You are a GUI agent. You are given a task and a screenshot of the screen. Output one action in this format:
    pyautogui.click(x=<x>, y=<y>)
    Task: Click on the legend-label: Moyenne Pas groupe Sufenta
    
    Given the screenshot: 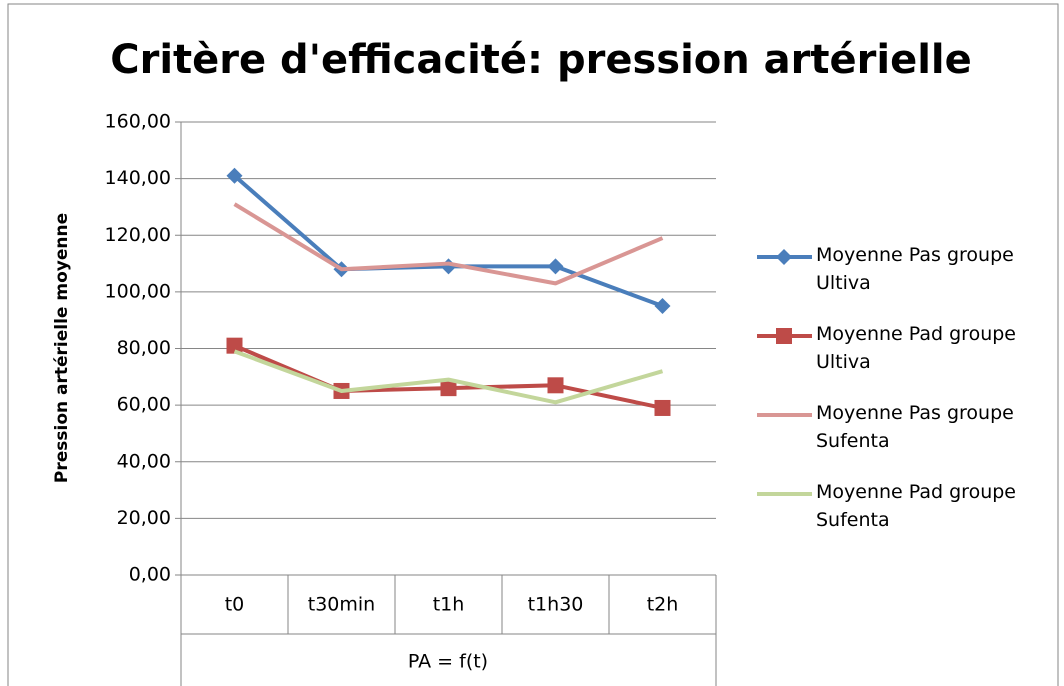 What is the action you would take?
    pyautogui.click(x=915, y=427)
    